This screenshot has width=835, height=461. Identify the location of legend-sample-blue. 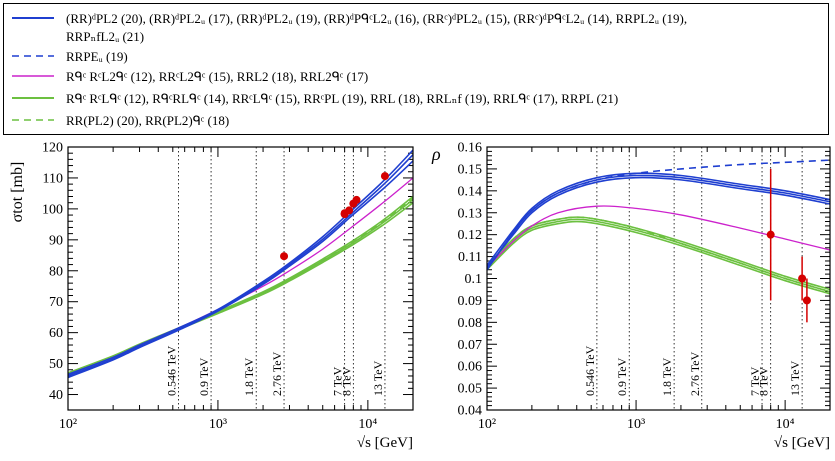
(33, 18).